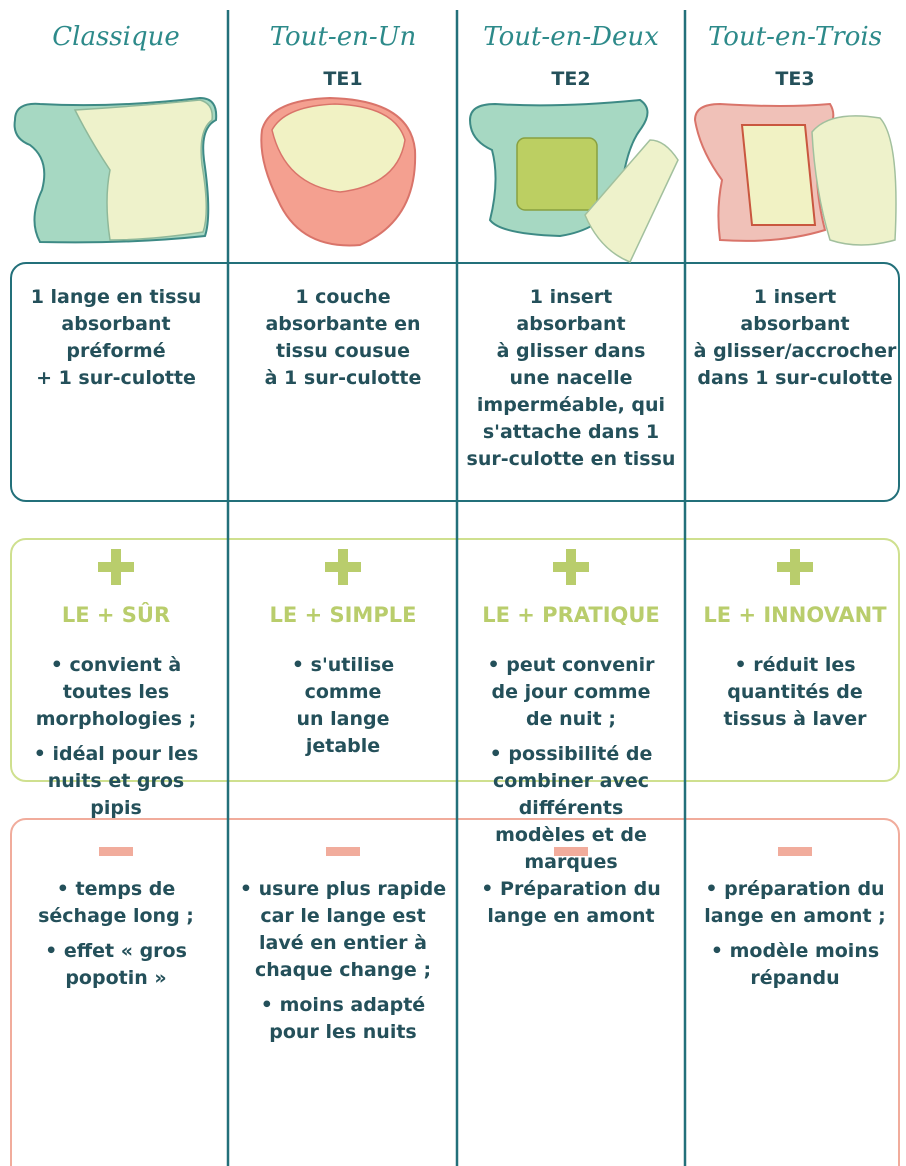  What do you see at coordinates (116, 719) in the screenshot?
I see `pros-line: morphologies ;` at bounding box center [116, 719].